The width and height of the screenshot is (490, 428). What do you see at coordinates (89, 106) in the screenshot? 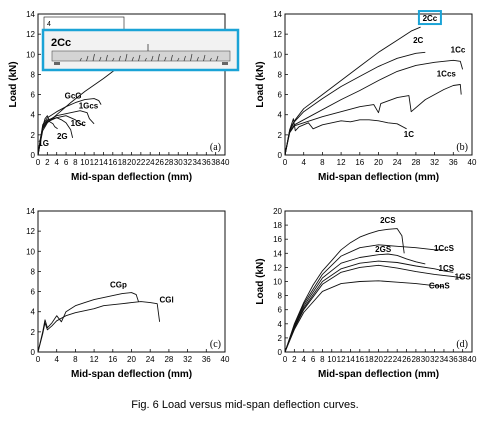
I see `series-label: 1Gcs` at bounding box center [89, 106].